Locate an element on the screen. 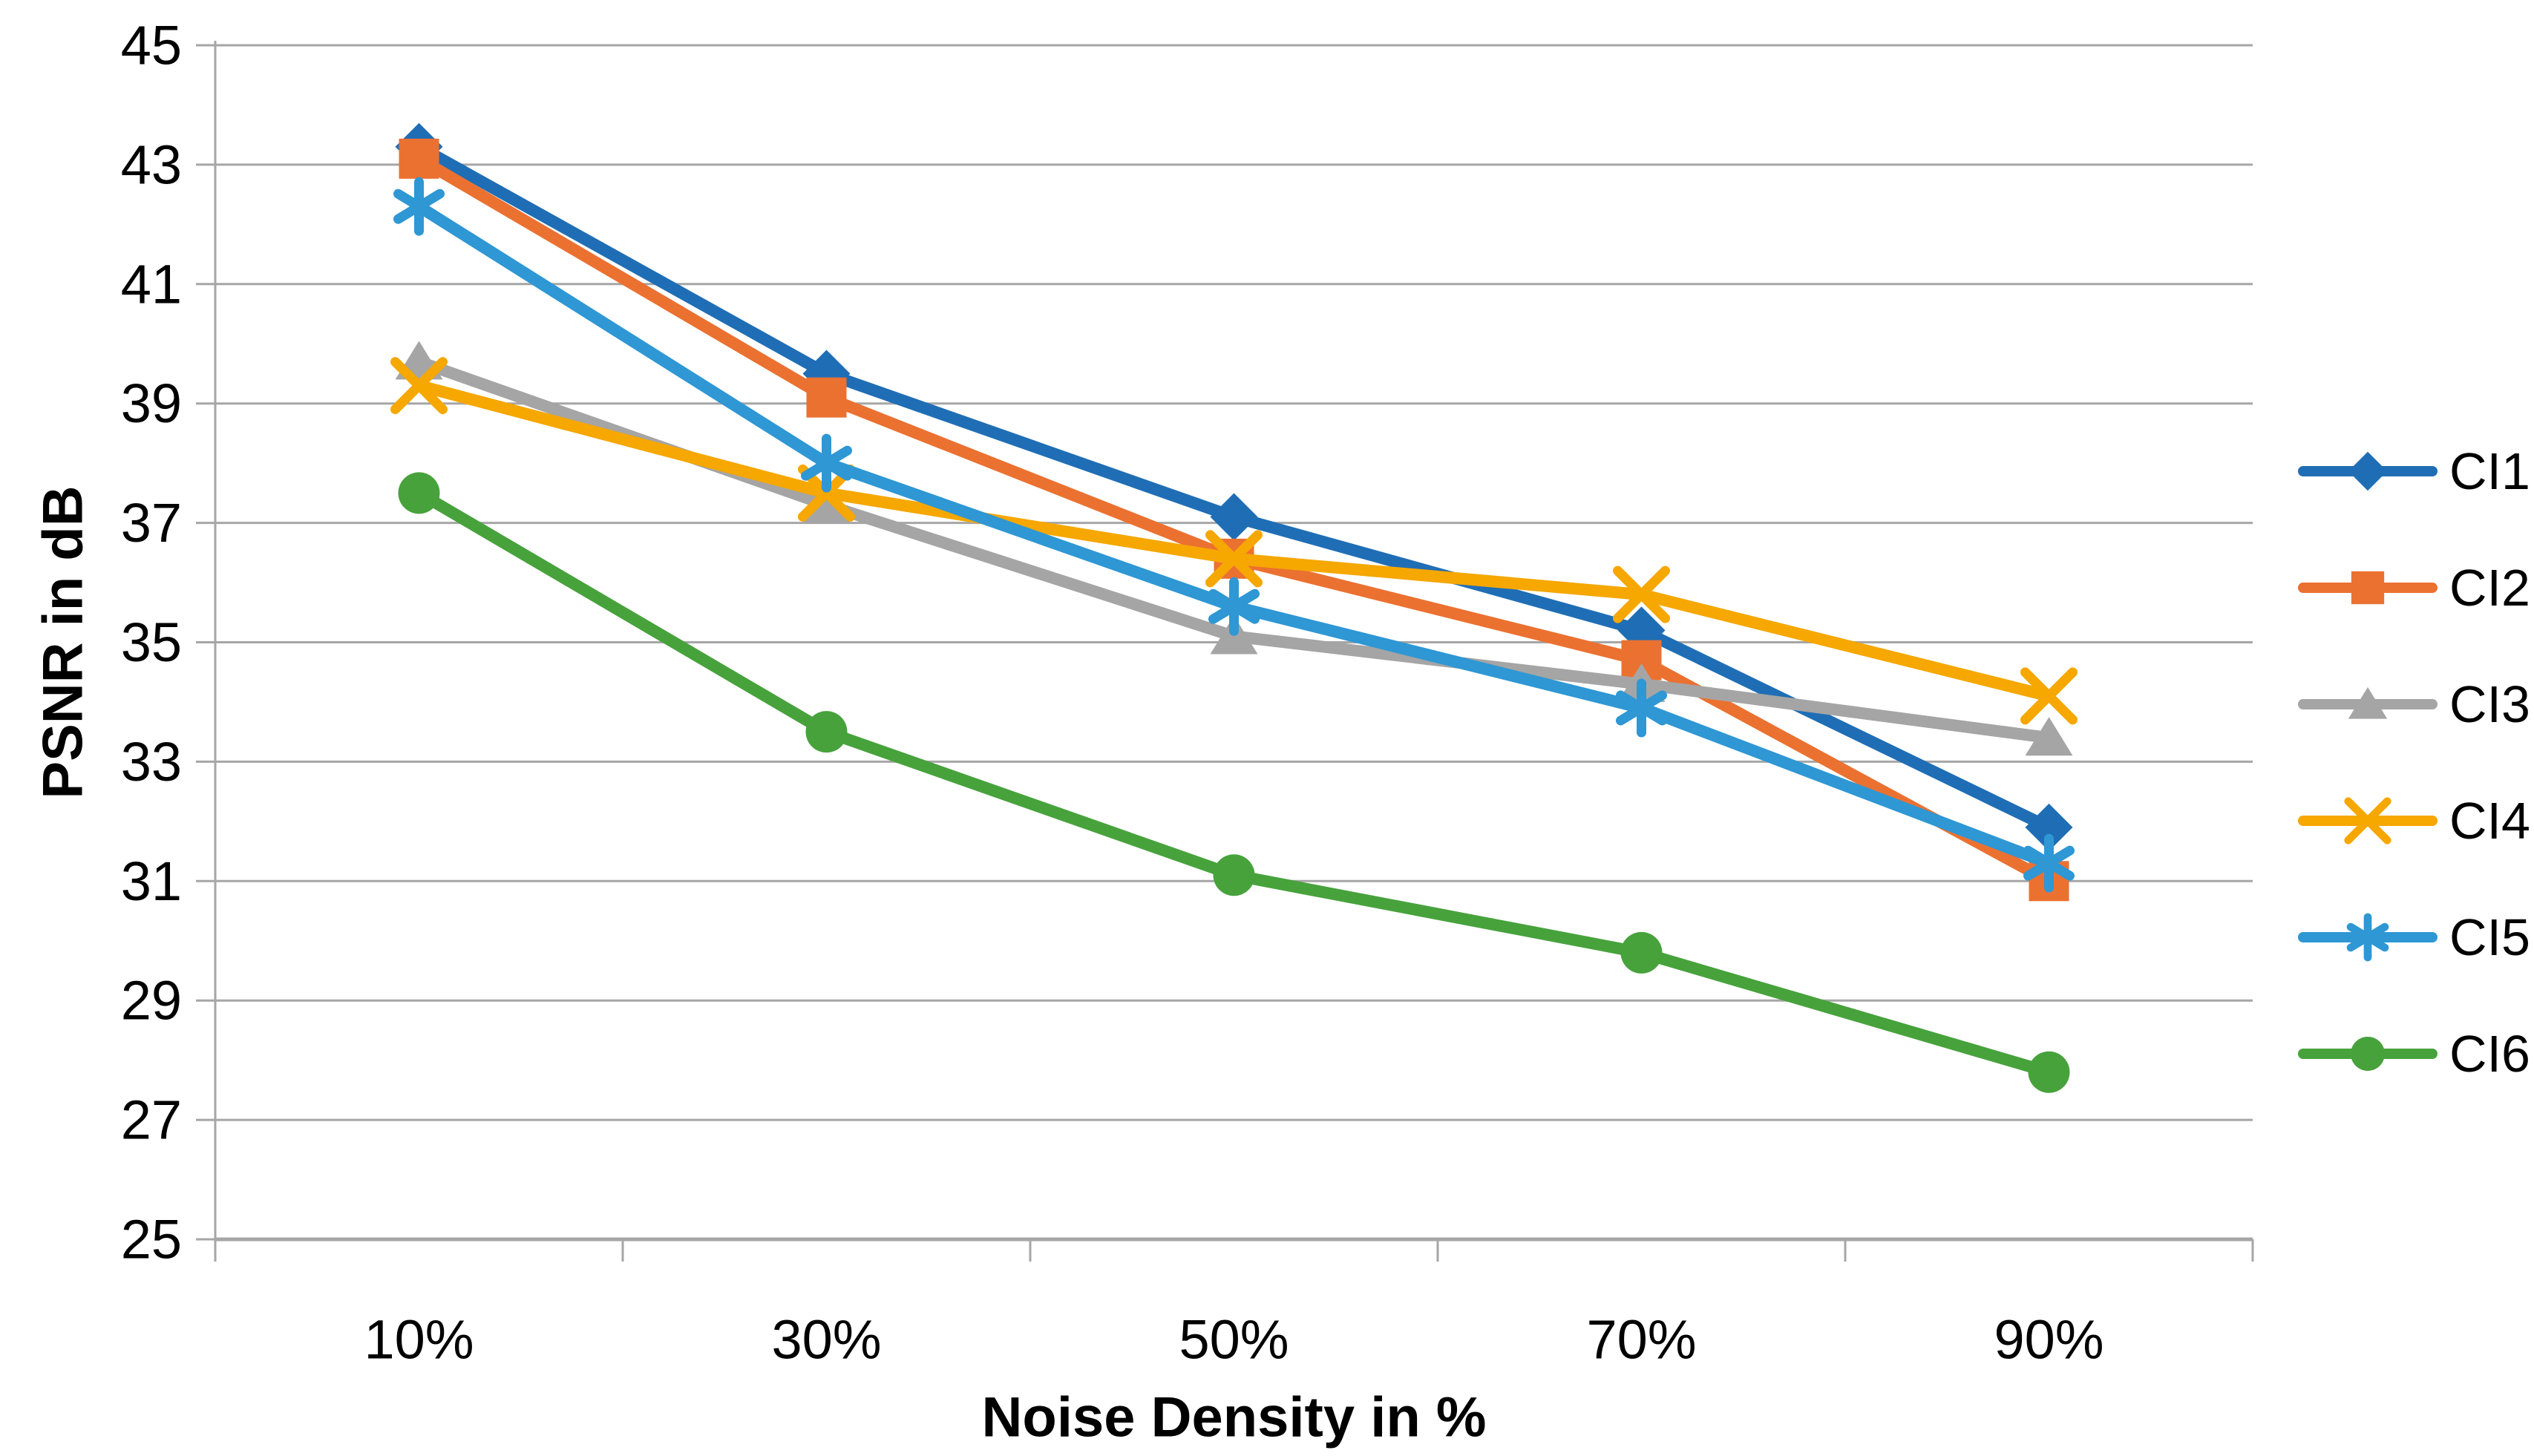  legend-swatch-marker-CI1 is located at coordinates (2368, 471).